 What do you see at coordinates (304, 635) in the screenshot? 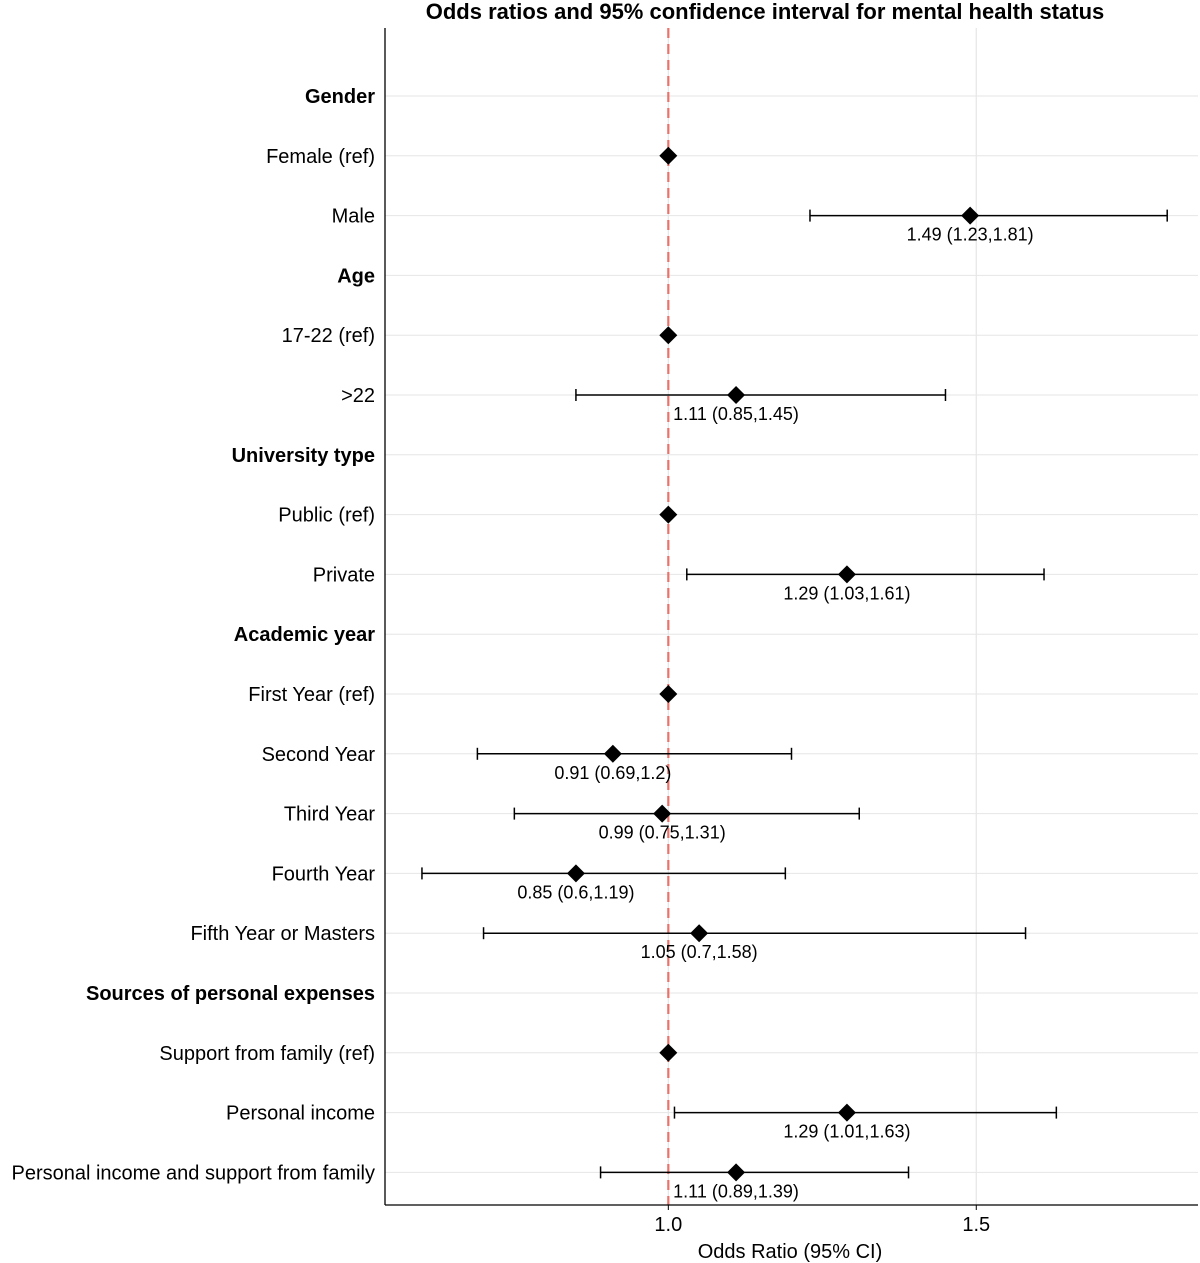
I see `group-header-label: Academic year` at bounding box center [304, 635].